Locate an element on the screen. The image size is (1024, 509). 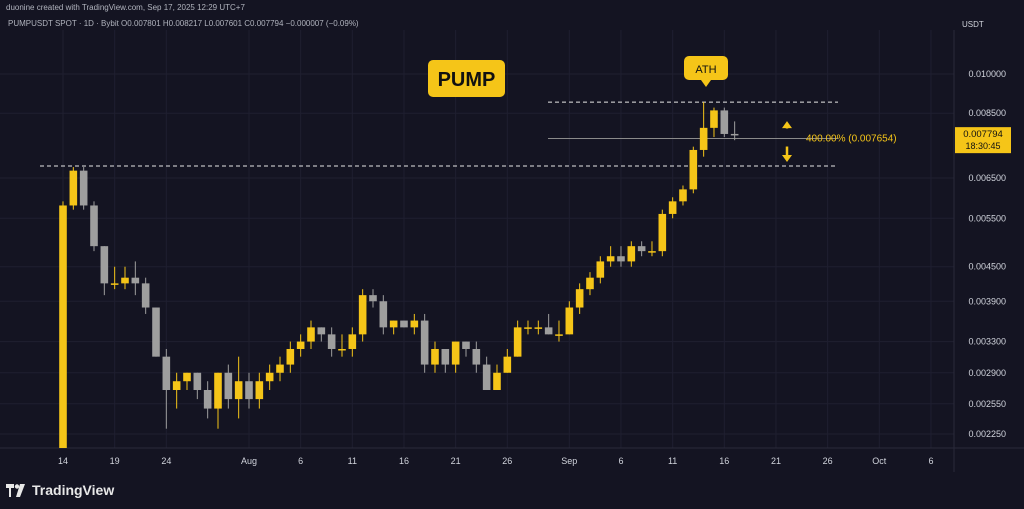
current-price-tag is located at coordinates (983, 140).